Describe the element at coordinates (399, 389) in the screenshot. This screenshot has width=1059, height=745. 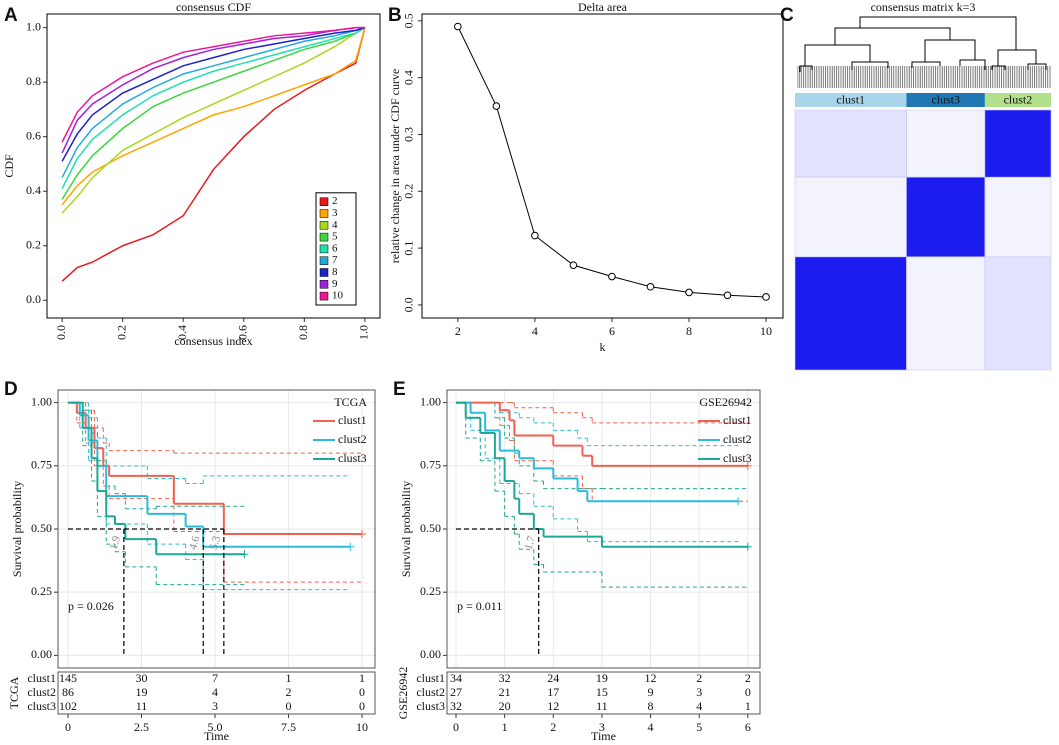
I see `panel-label: E` at that location.